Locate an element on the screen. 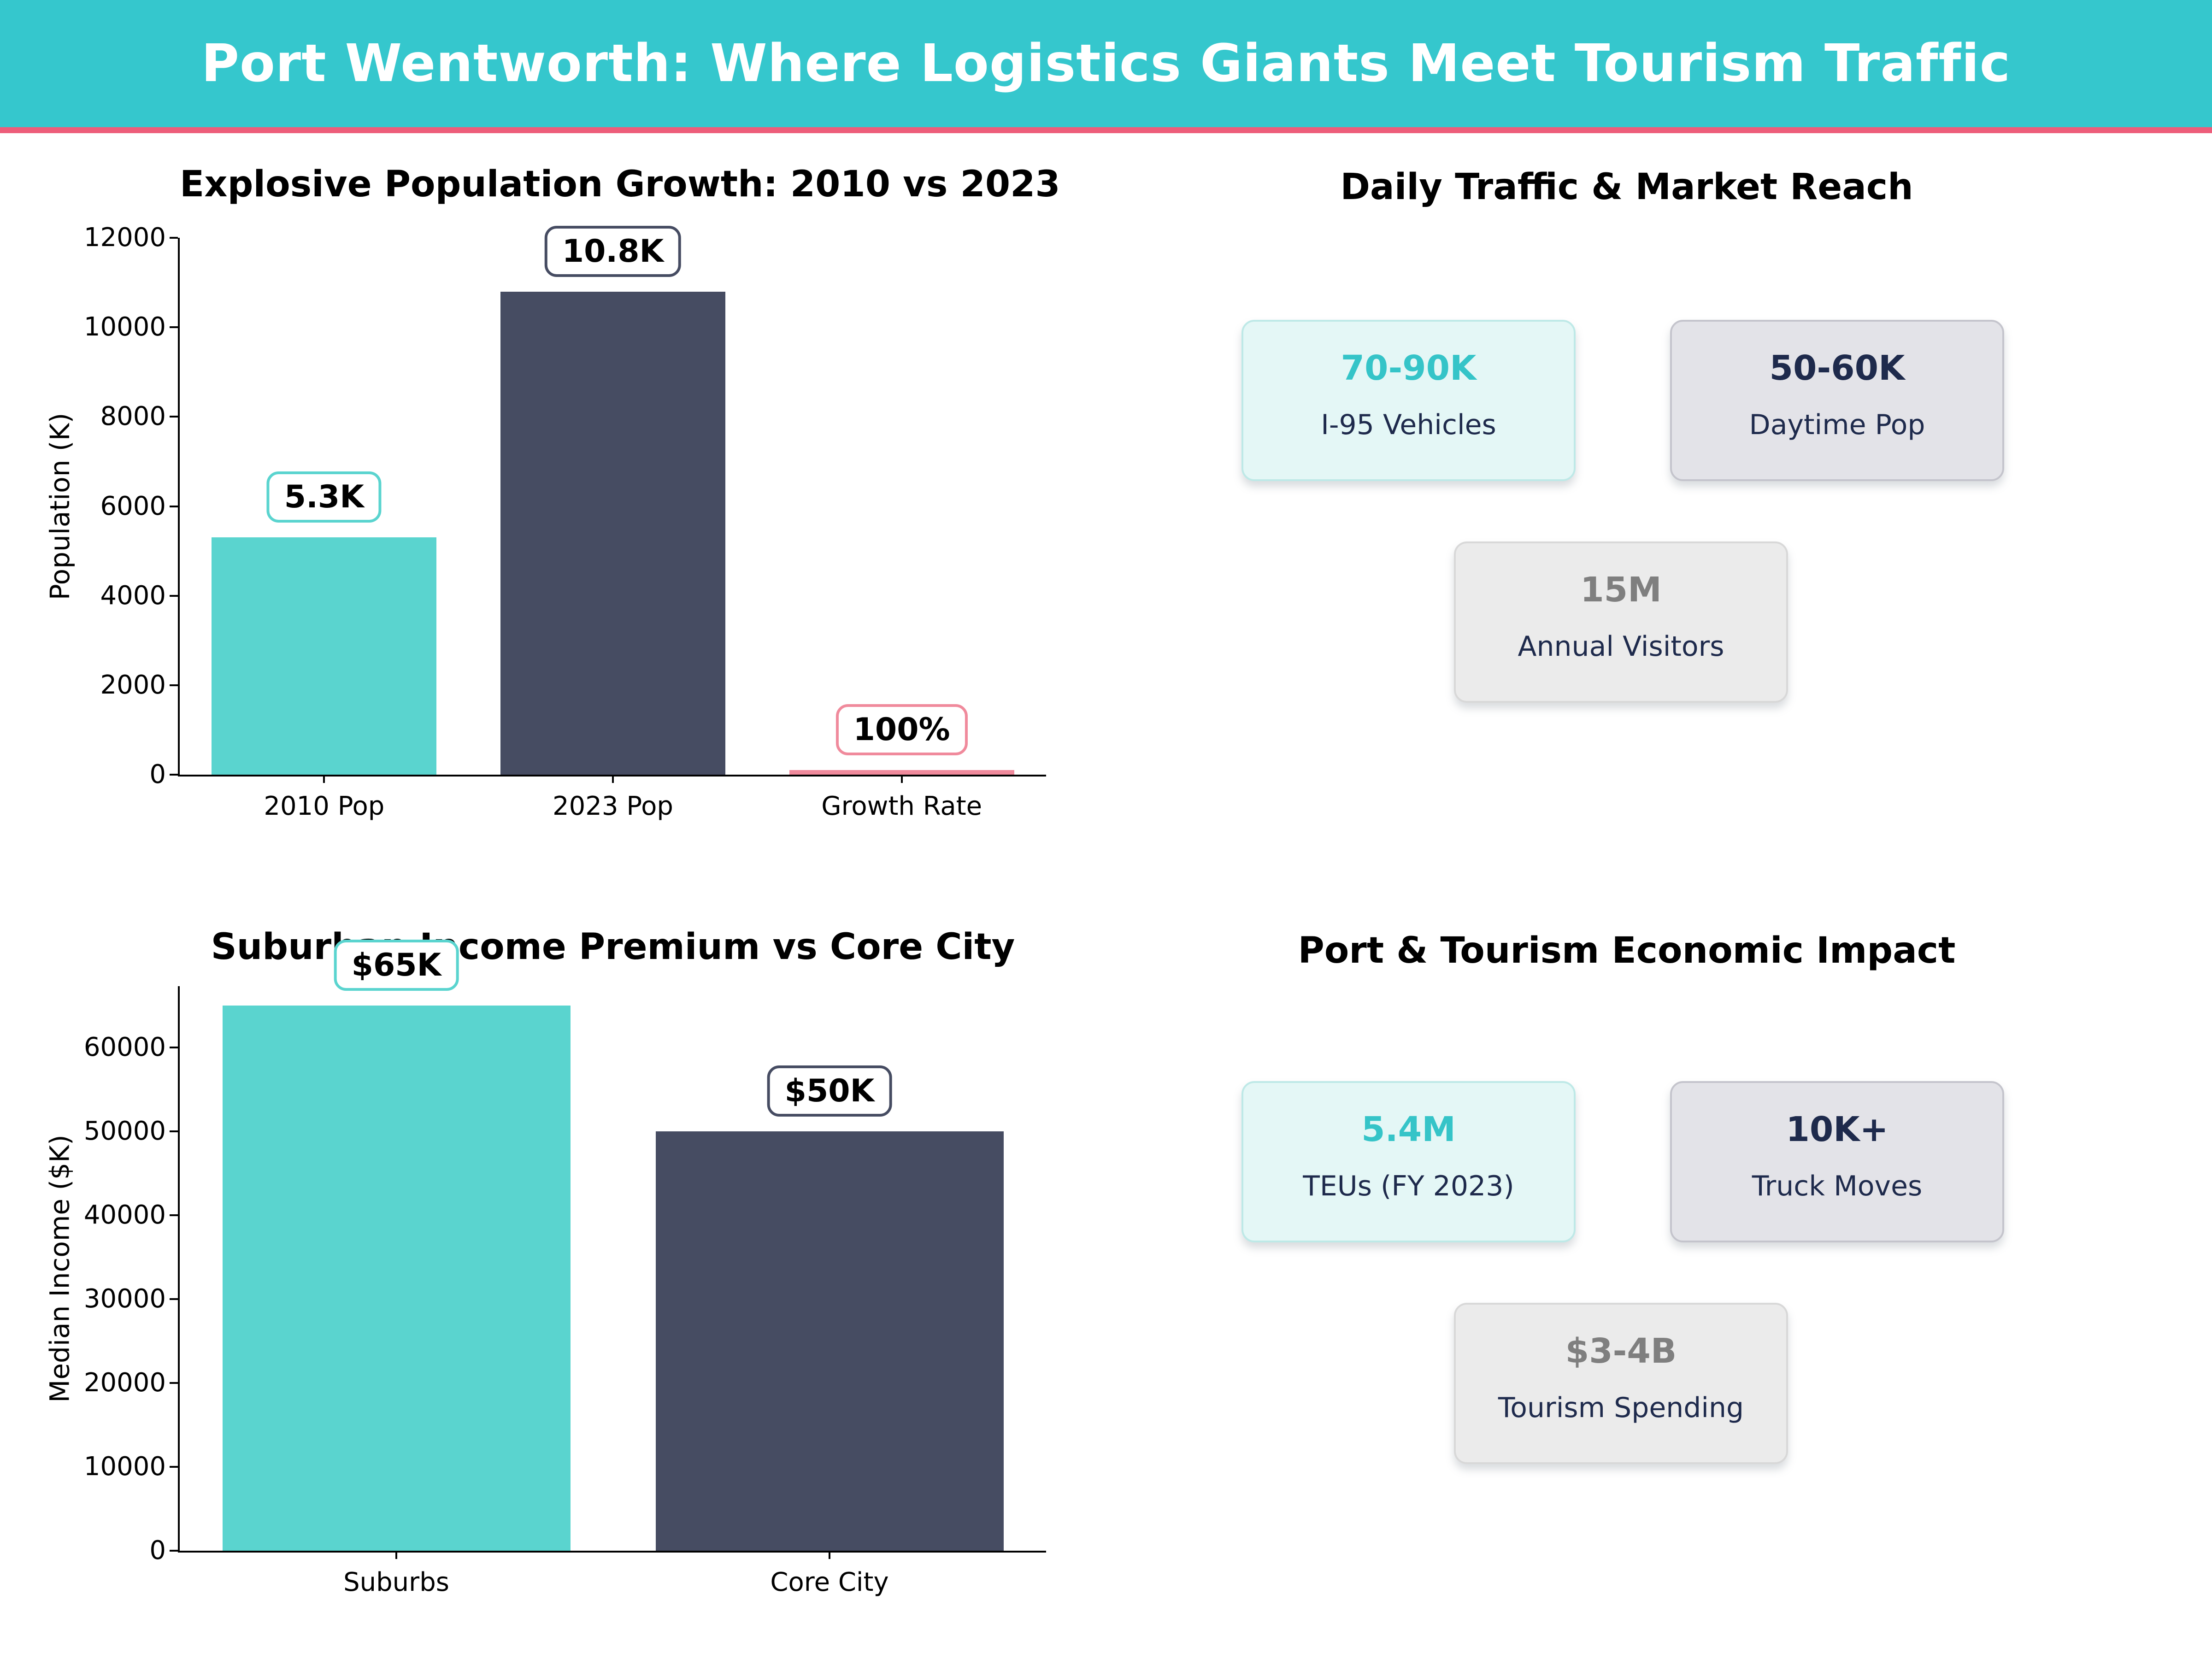 The image size is (2212, 1659). stat-label: Tourism Spending is located at coordinates (1621, 1408).